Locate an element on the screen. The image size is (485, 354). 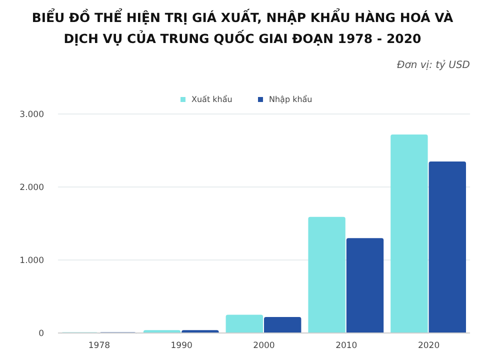
x-tick-label: 2020 is located at coordinates (429, 346).